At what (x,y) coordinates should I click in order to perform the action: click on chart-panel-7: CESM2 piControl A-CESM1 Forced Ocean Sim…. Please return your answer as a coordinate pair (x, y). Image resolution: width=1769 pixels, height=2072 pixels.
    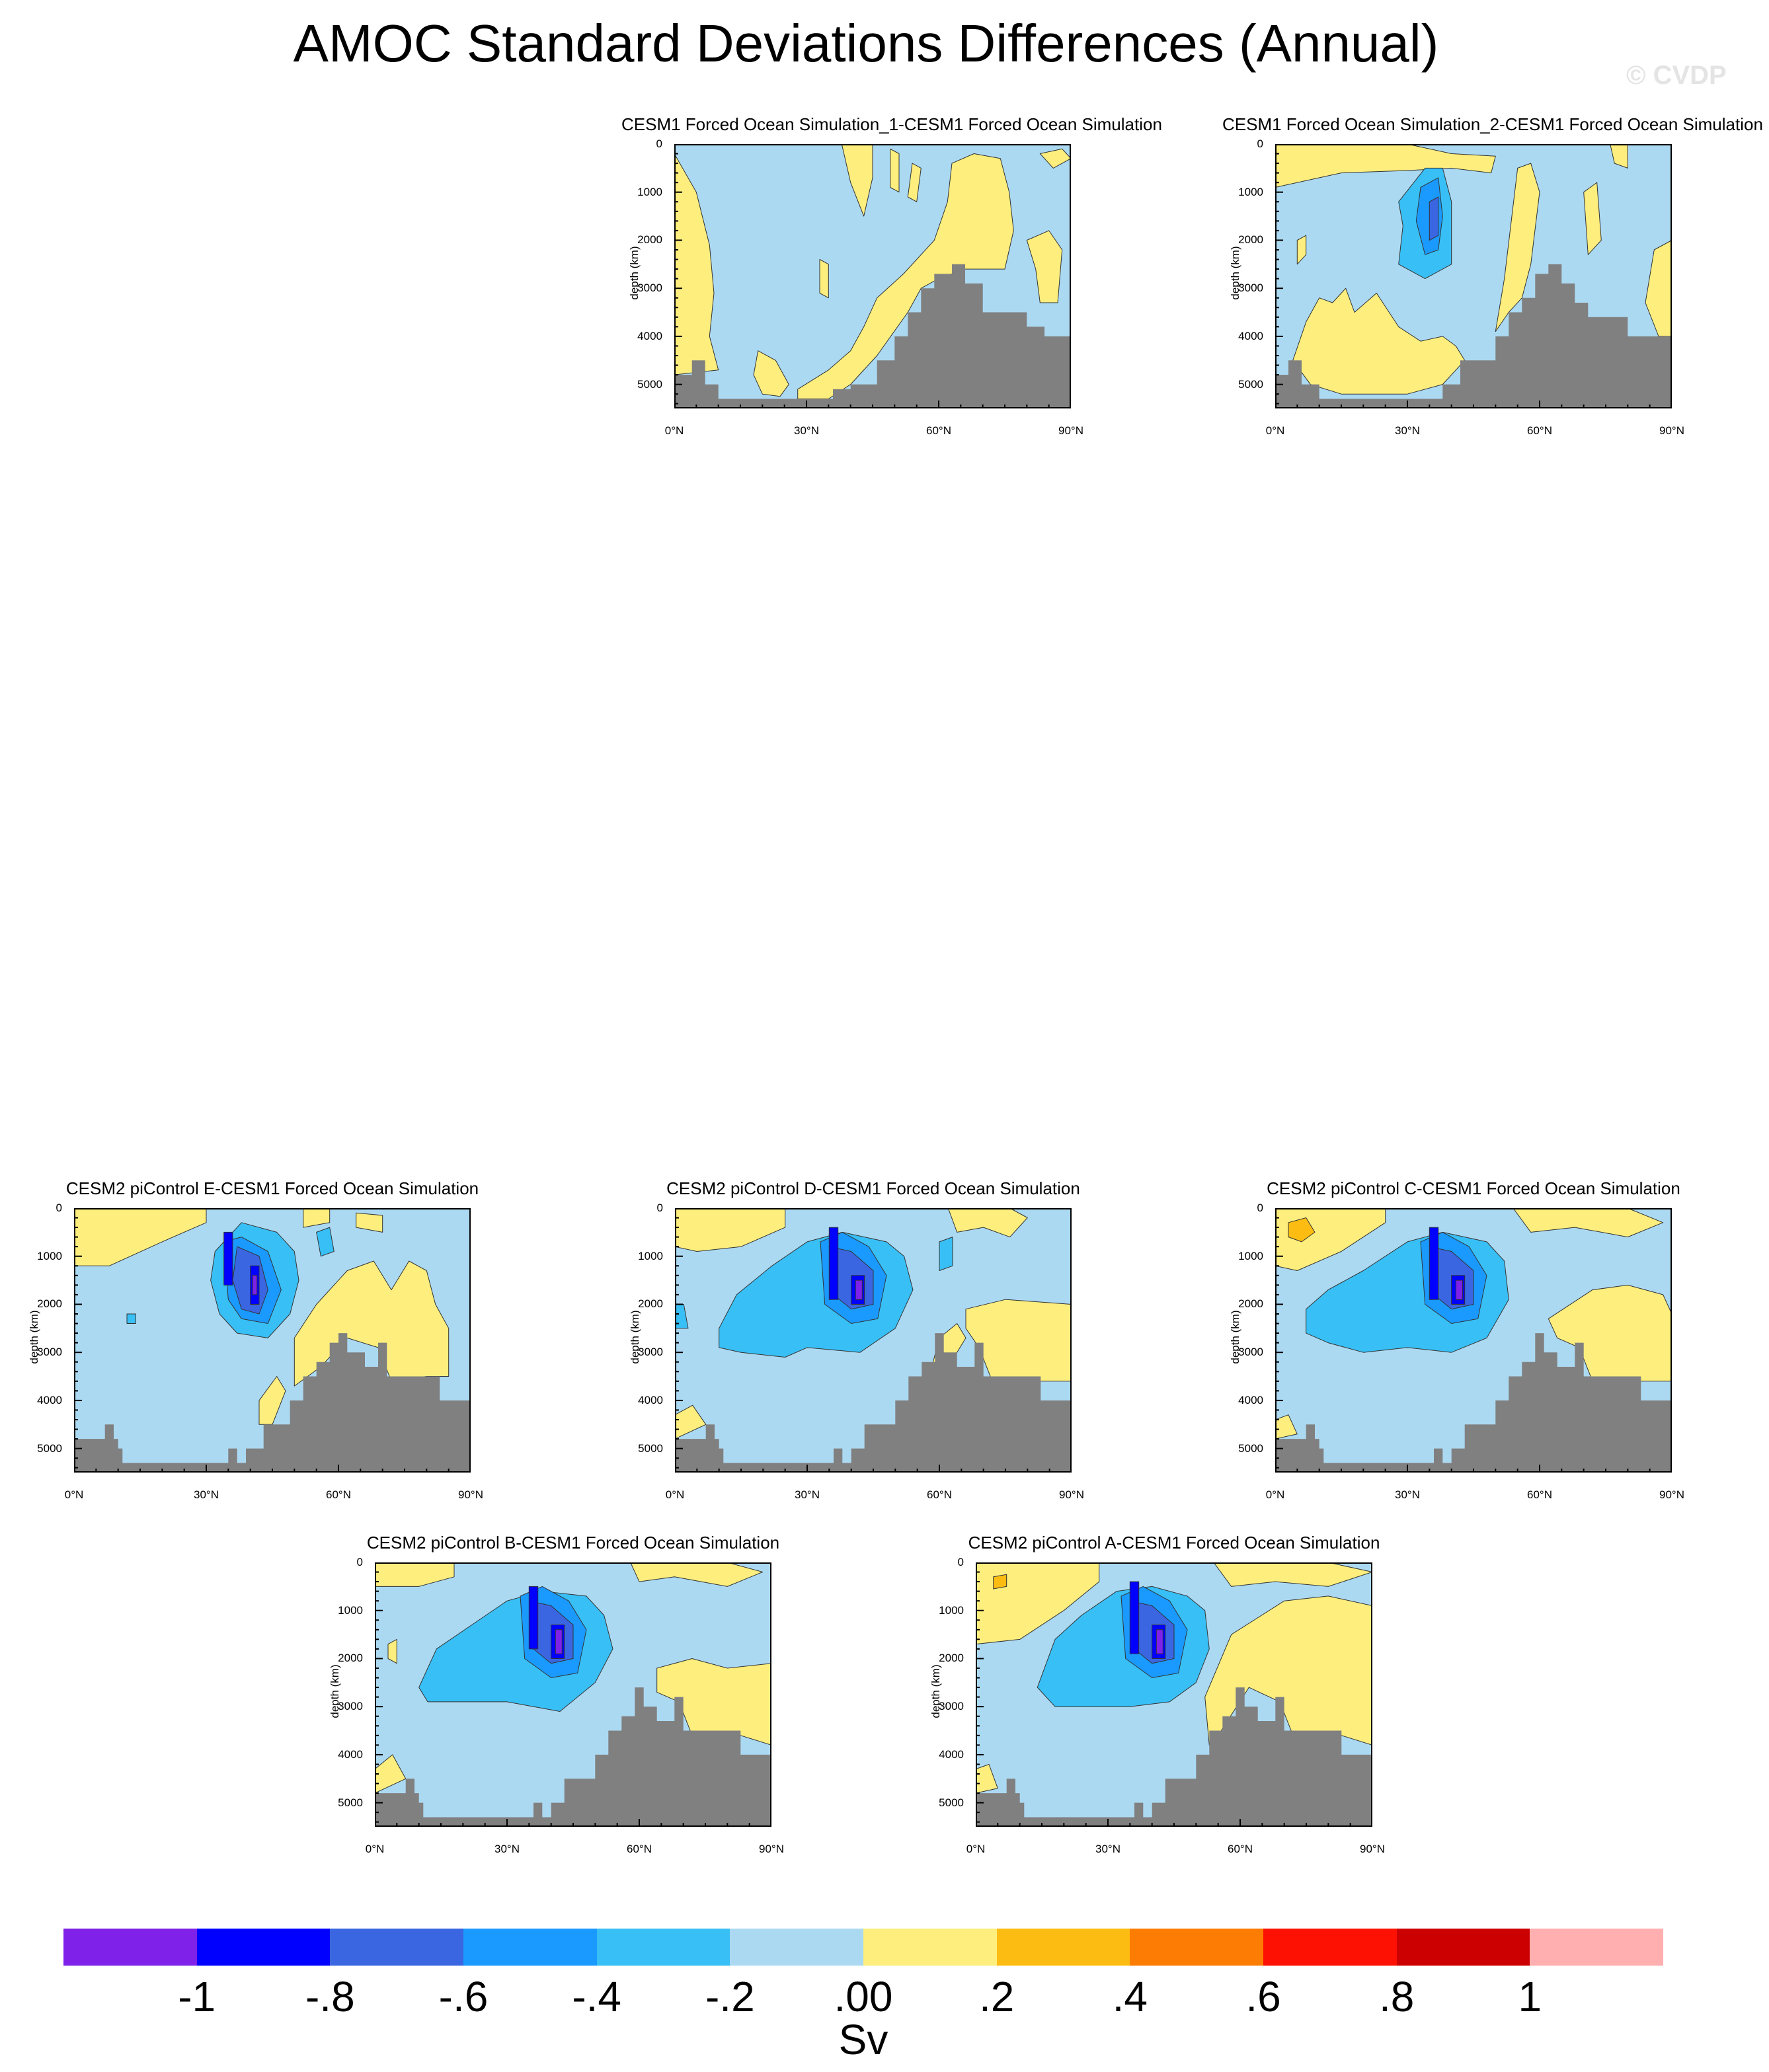
    Looking at the image, I should click on (1157, 1694).